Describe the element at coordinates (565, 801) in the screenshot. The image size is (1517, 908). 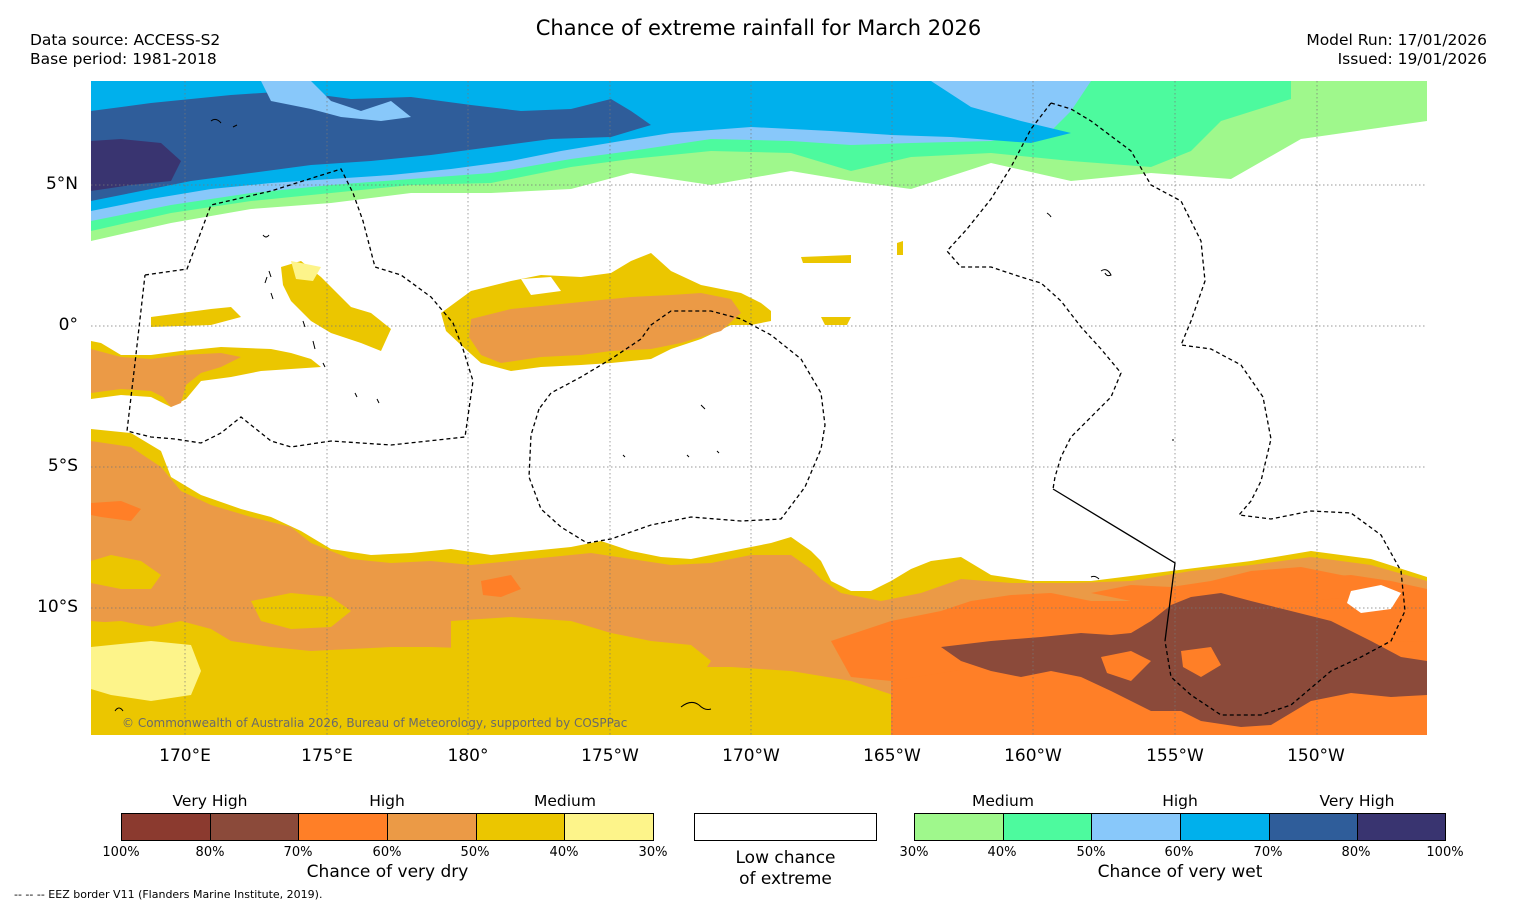
I see `dry-category-medium: Medium` at that location.